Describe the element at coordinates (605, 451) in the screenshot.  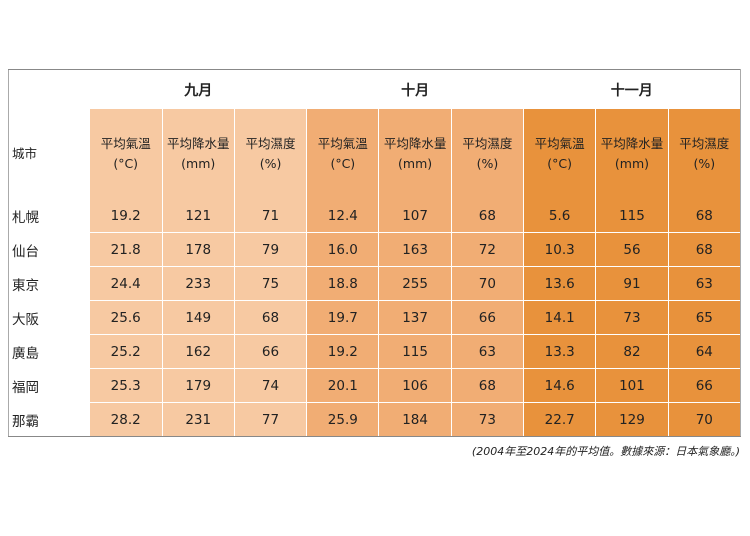
I see `source-footnote: (2004年至2024年的平均值。數據來源：日本氣象廳。)` at that location.